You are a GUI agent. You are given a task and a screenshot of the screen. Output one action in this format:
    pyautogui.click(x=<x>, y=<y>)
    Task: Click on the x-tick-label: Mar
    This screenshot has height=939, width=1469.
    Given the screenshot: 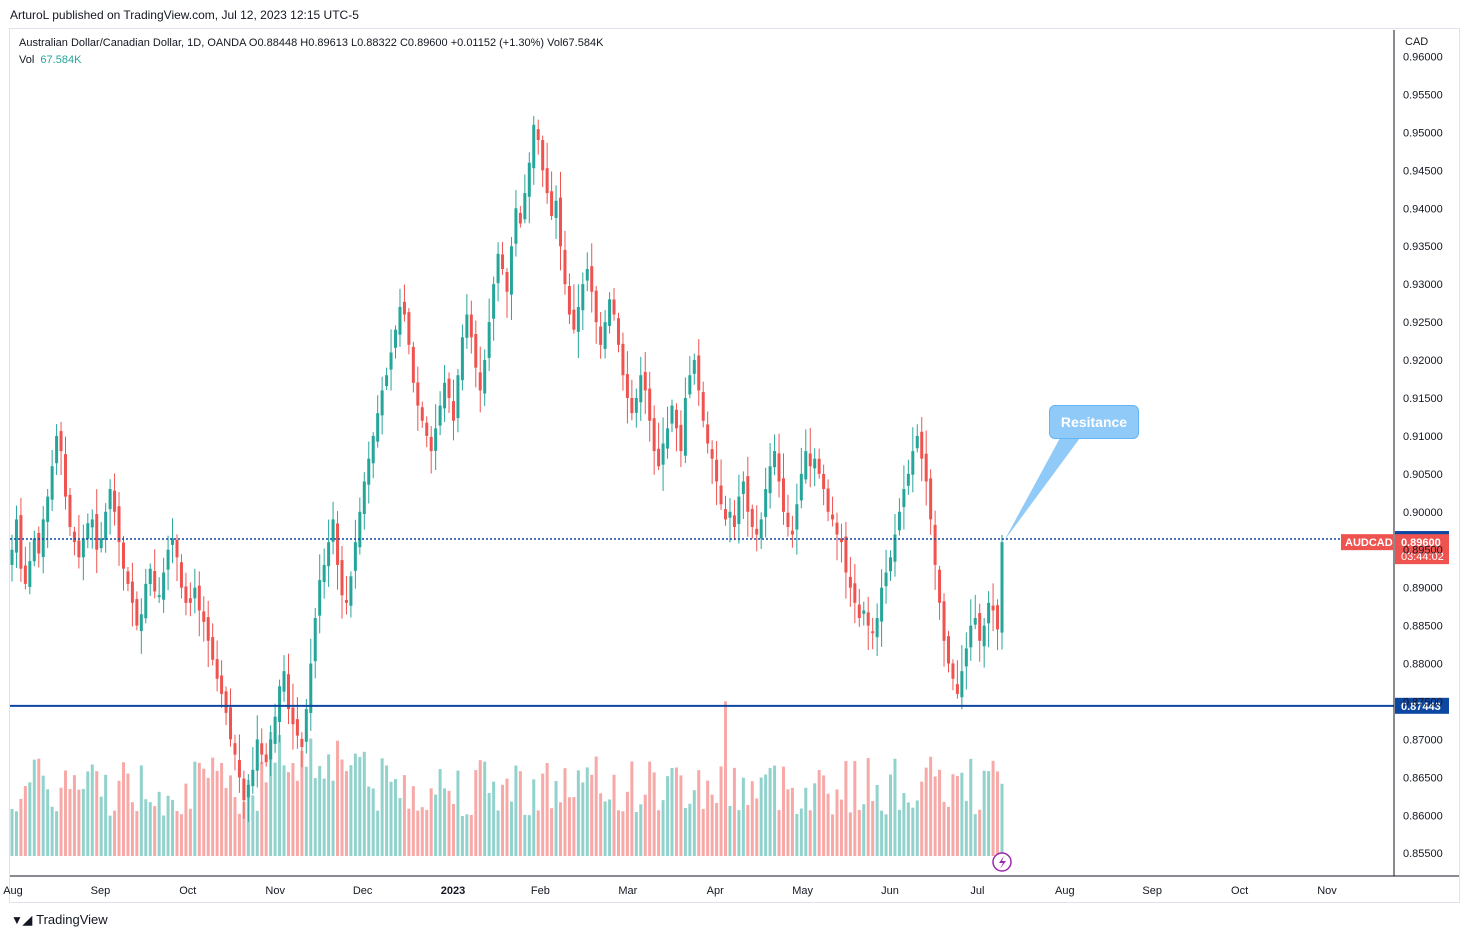 What is the action you would take?
    pyautogui.click(x=627, y=891)
    